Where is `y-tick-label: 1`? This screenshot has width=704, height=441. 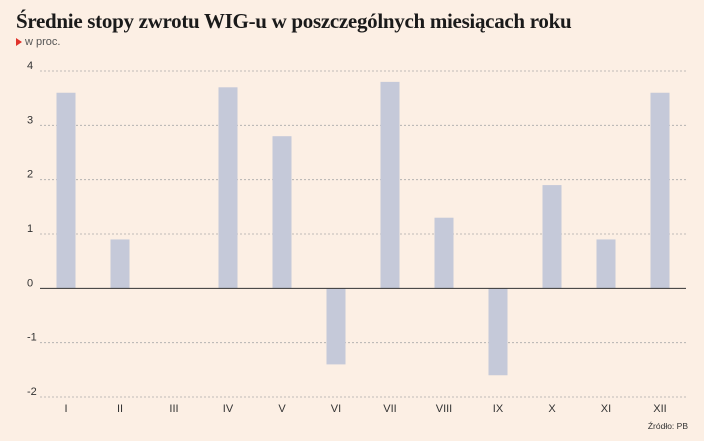
y-tick-label: 1 is located at coordinates (30, 229).